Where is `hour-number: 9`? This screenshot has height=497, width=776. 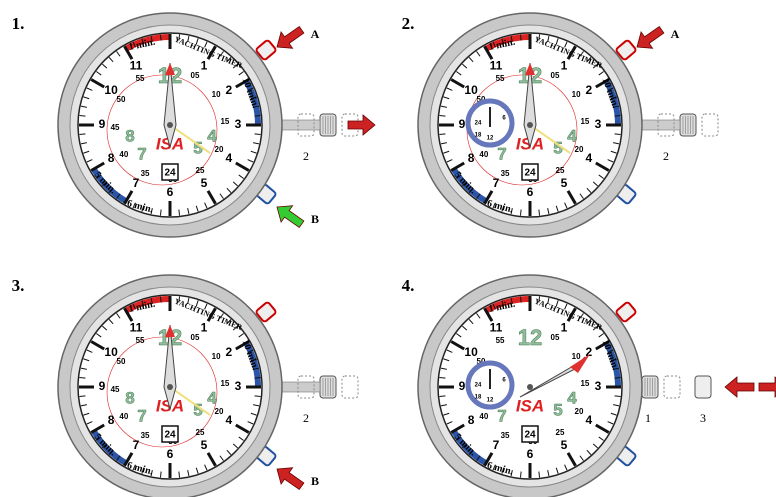 hour-number: 9 is located at coordinates (102, 124).